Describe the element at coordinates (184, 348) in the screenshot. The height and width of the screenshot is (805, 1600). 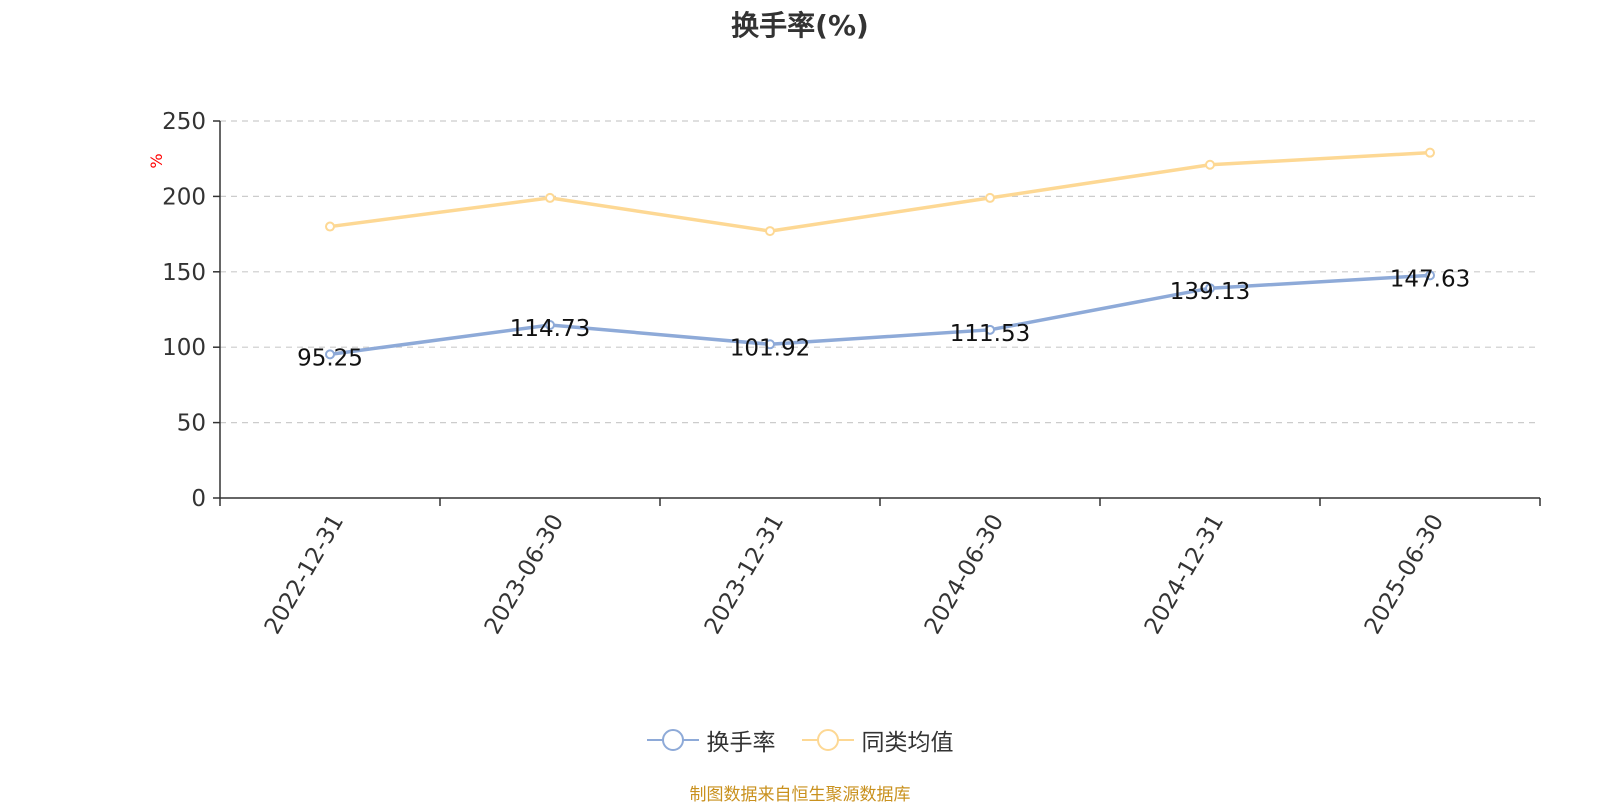
I see `y-tick-label: 100` at that location.